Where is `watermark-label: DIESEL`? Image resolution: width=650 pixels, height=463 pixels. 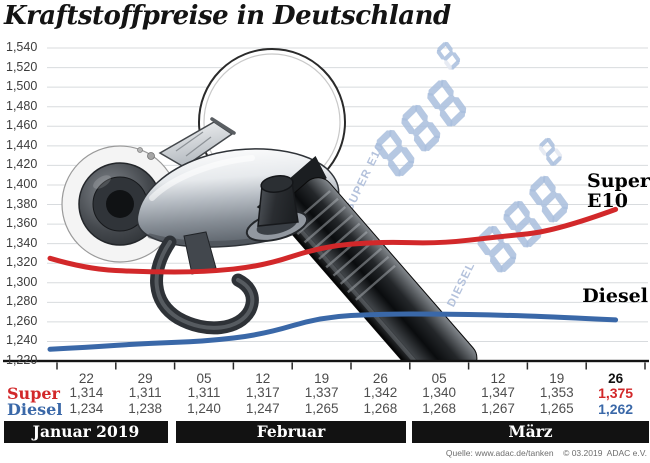
watermark-label: DIESEL is located at coordinates (461, 284).